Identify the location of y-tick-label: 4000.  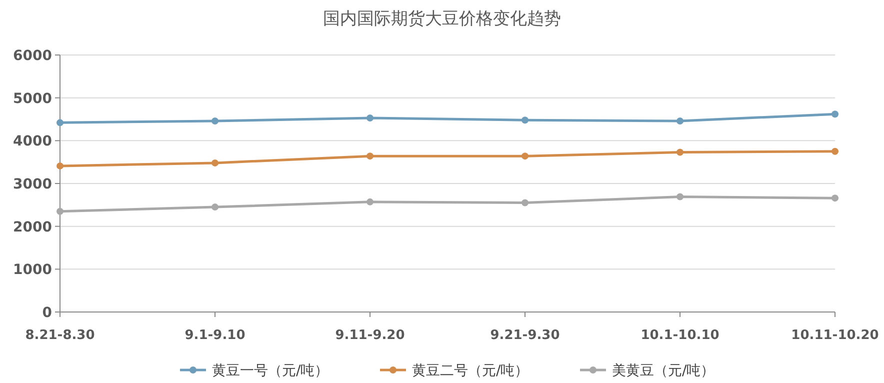
(32, 142).